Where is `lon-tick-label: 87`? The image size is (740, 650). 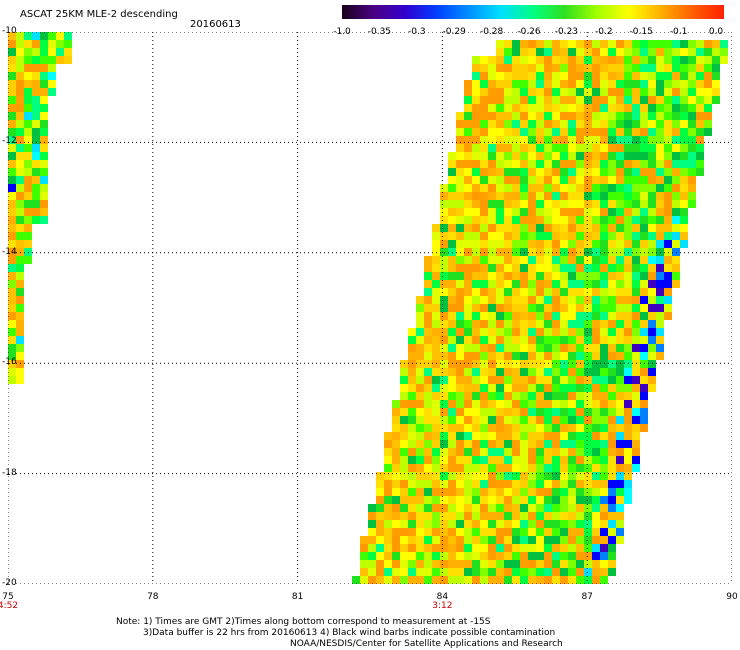 lon-tick-label: 87 is located at coordinates (587, 597).